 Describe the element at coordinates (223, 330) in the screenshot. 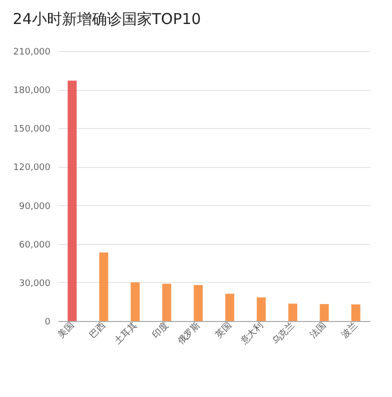

I see `x-tick-label: 英国` at that location.